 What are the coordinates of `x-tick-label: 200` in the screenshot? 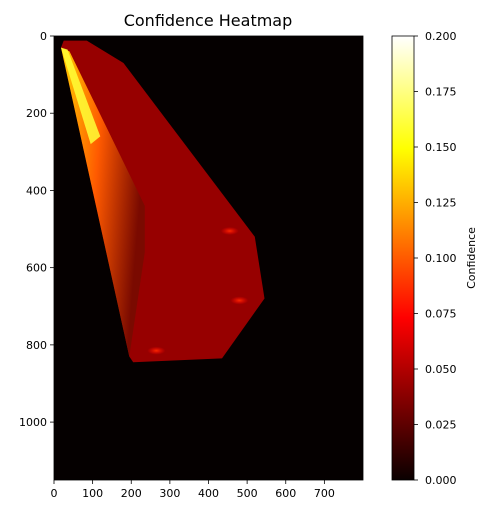 It's located at (131, 493).